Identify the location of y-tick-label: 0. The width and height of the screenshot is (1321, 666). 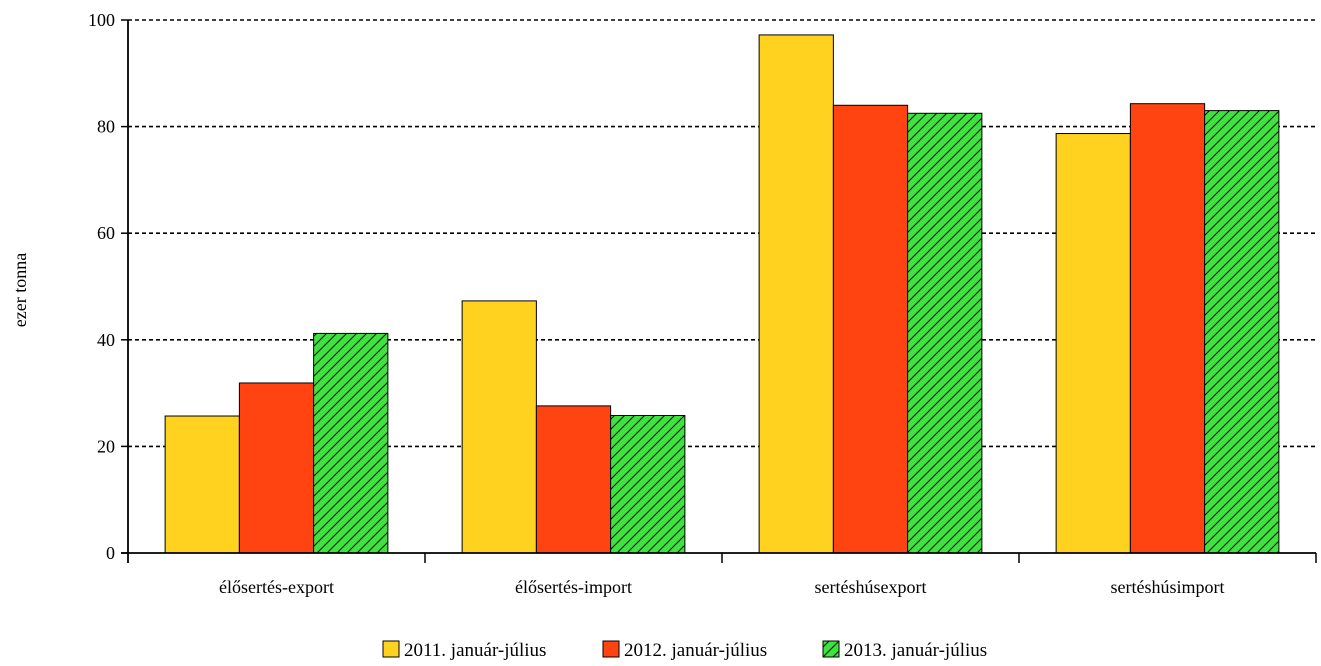
(110, 553).